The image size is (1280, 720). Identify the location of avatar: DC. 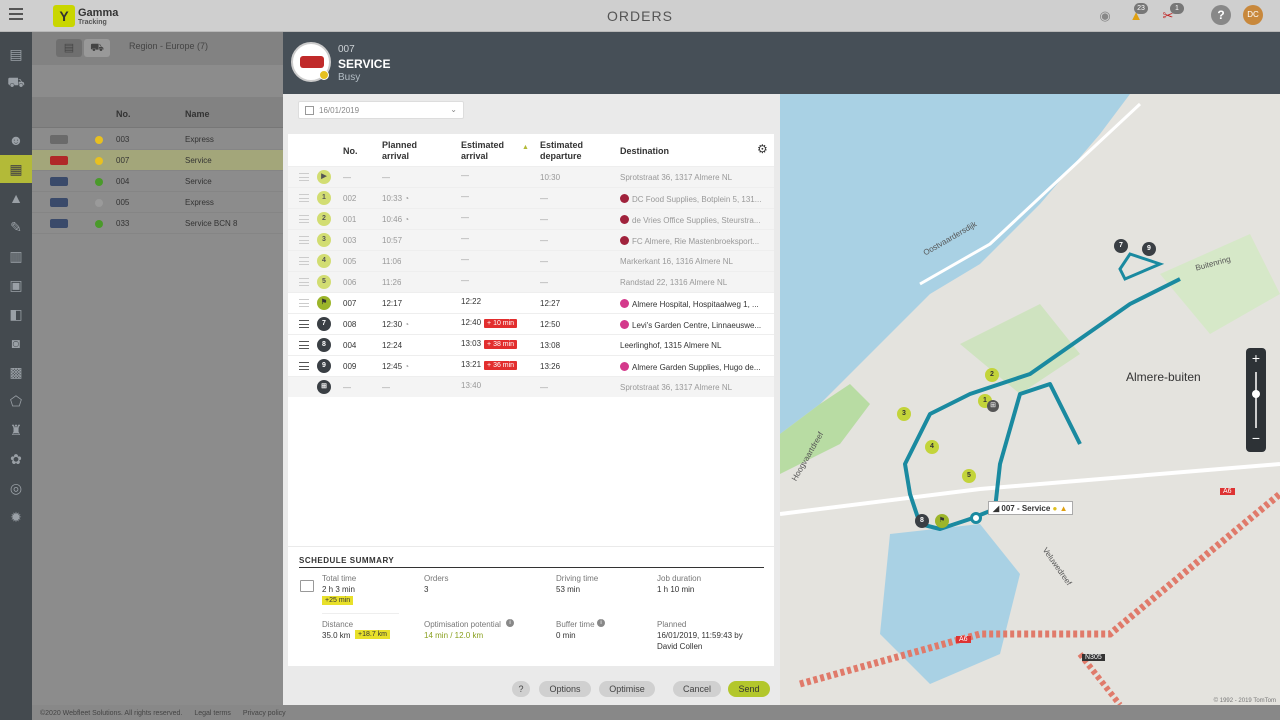
(1253, 15).